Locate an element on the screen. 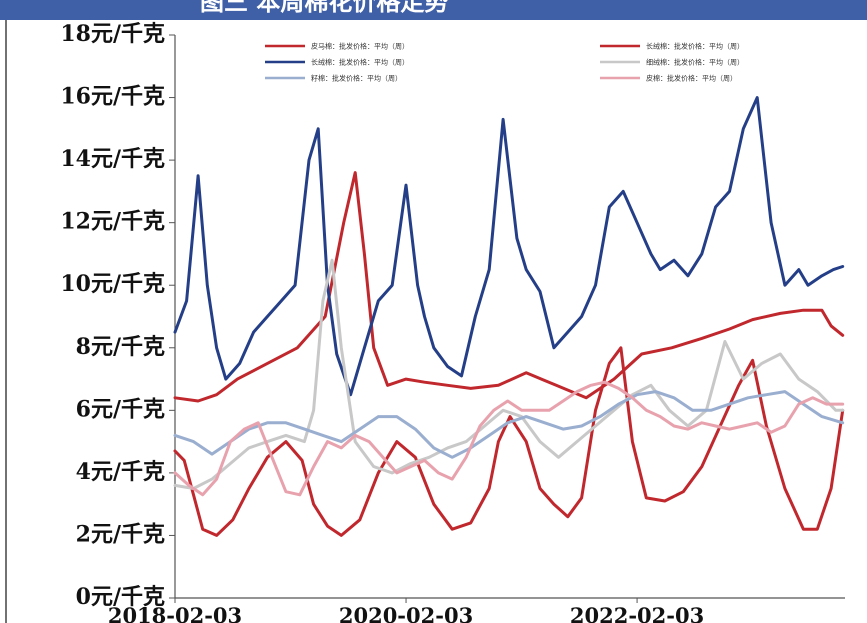 This screenshot has width=867, height=623. legend-label: 皮马棉：批发价格：平均（周） is located at coordinates (360, 46).